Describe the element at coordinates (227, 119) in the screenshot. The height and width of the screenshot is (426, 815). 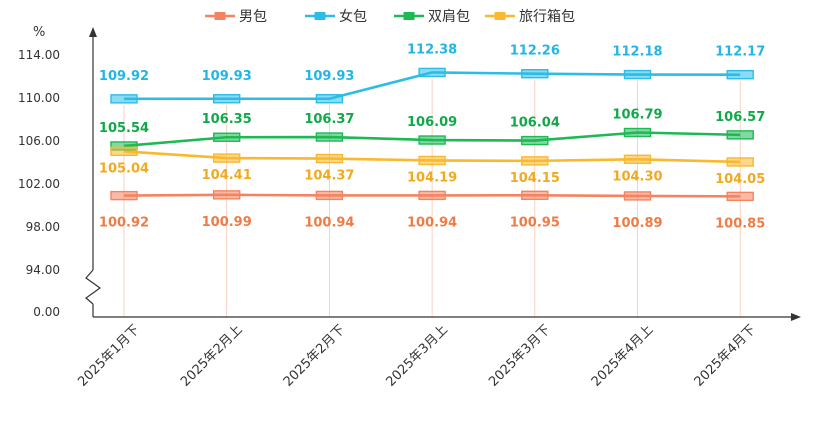
I see `data-label: 106.35` at that location.